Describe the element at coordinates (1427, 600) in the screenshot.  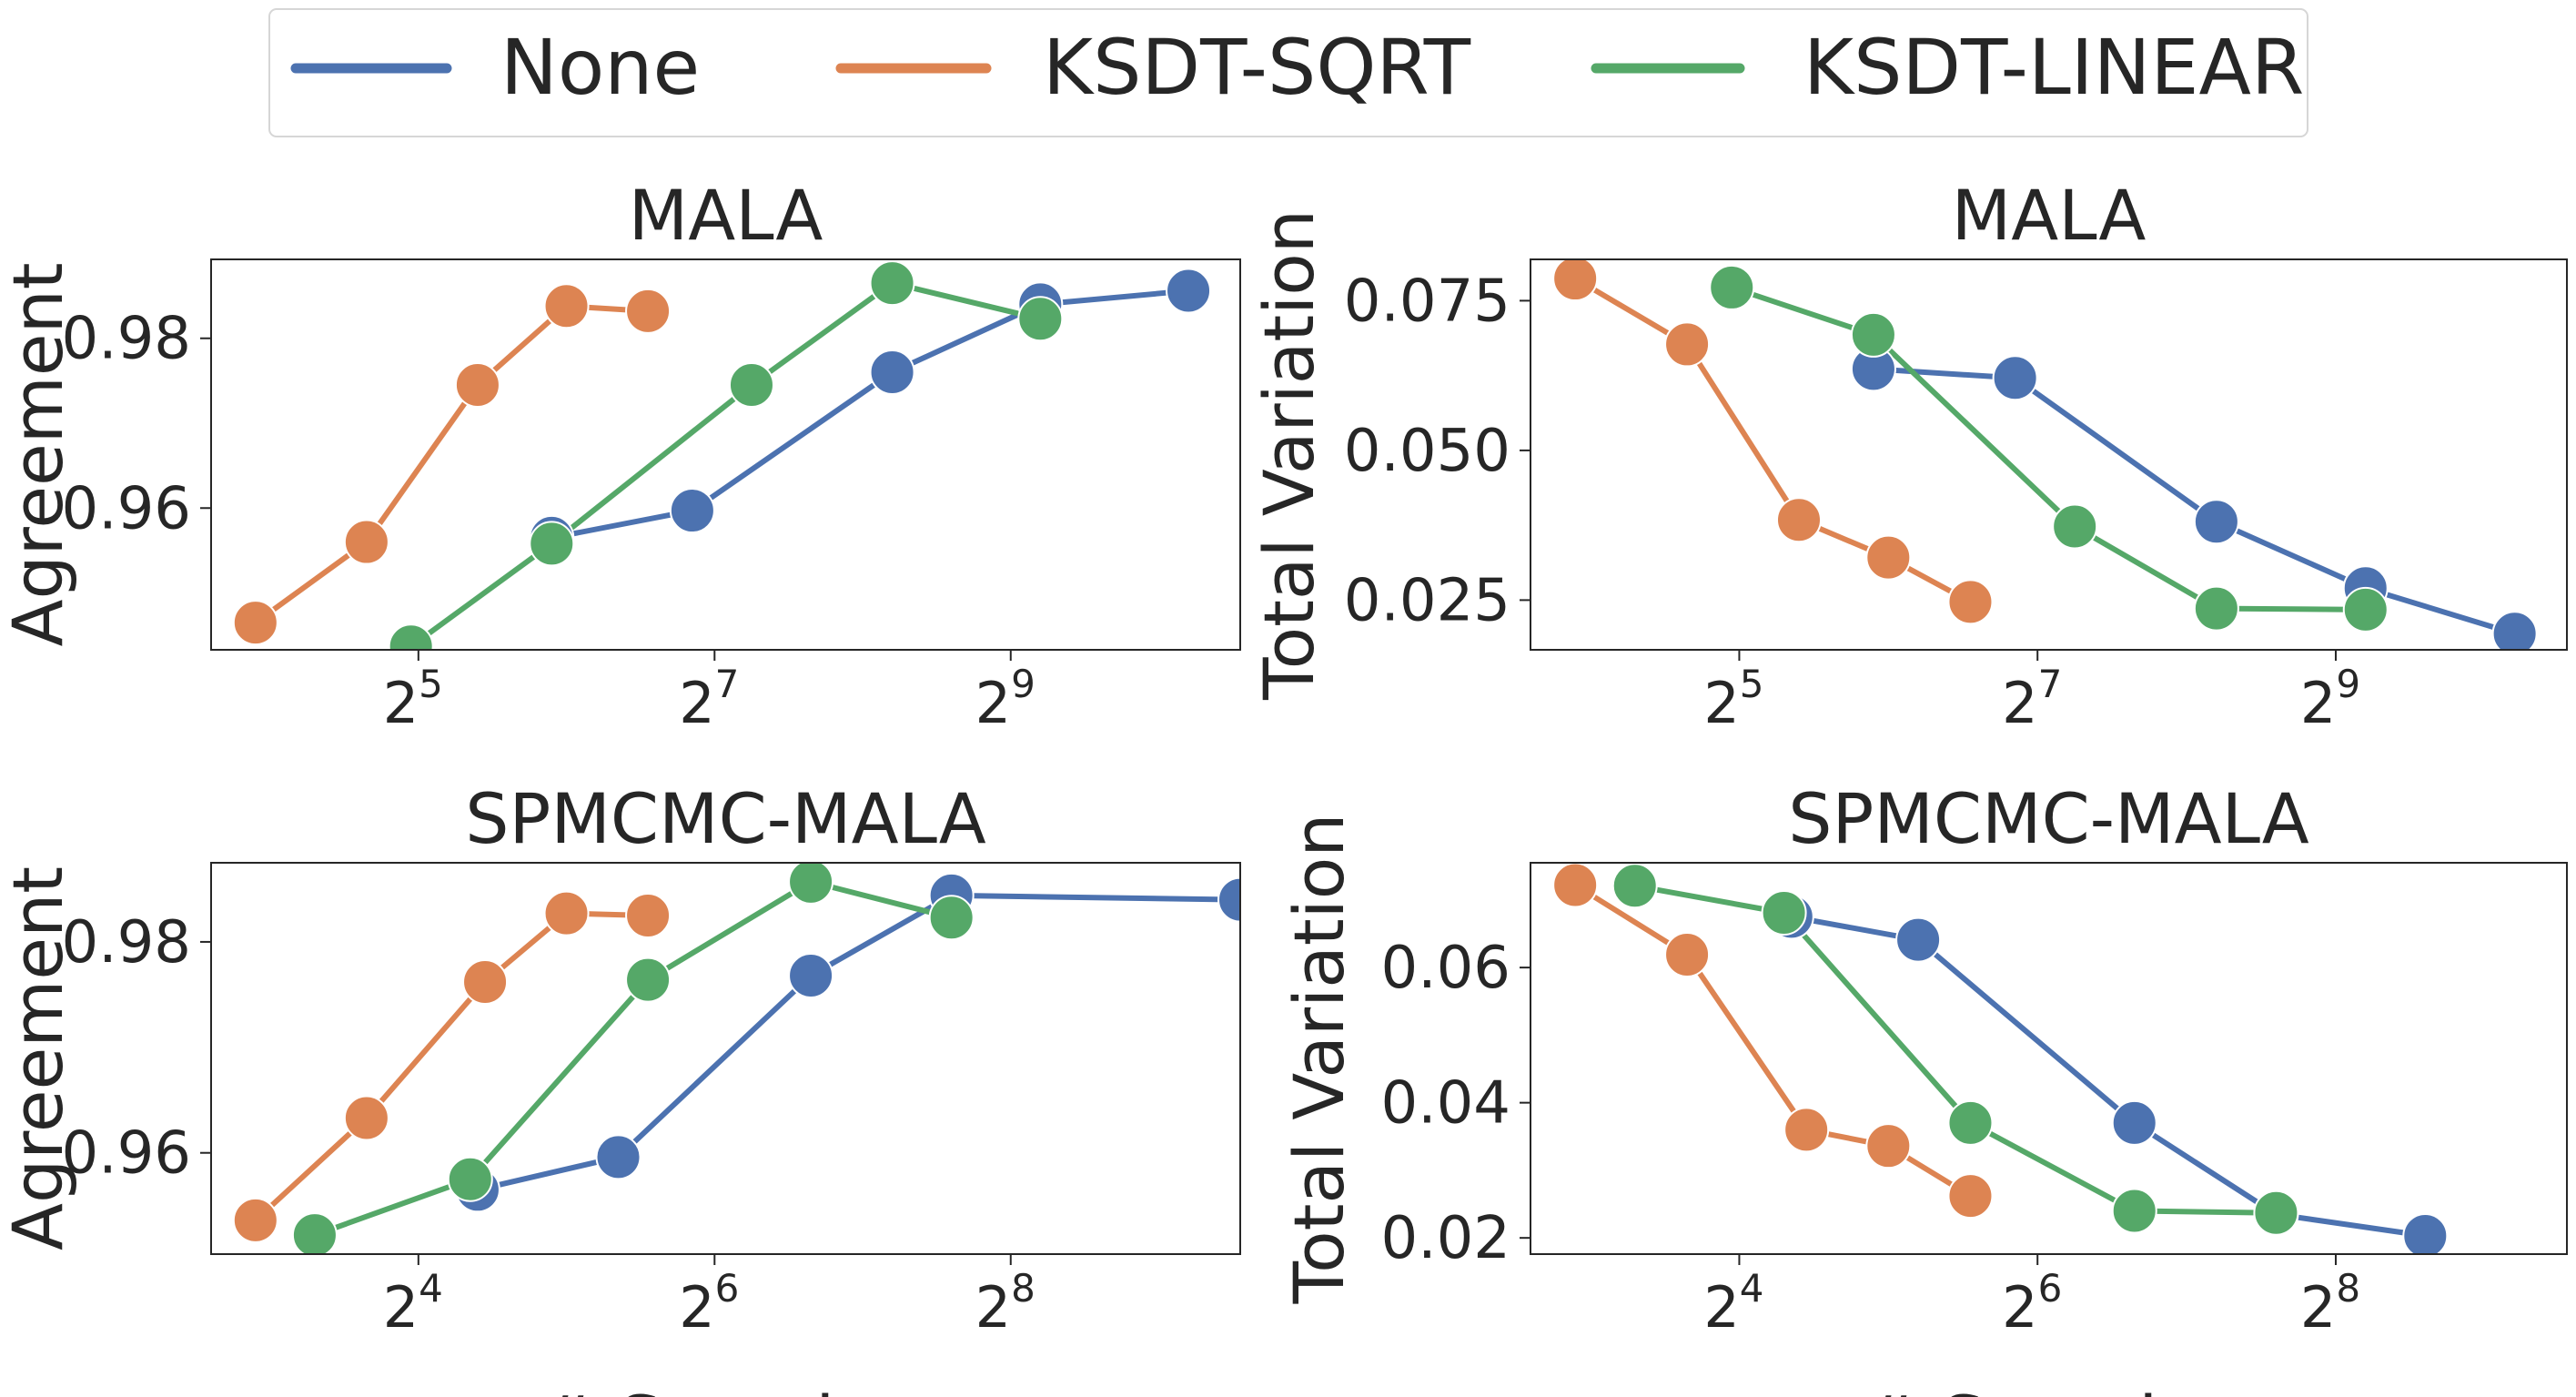
I see `y-tick-label: 0.025` at that location.